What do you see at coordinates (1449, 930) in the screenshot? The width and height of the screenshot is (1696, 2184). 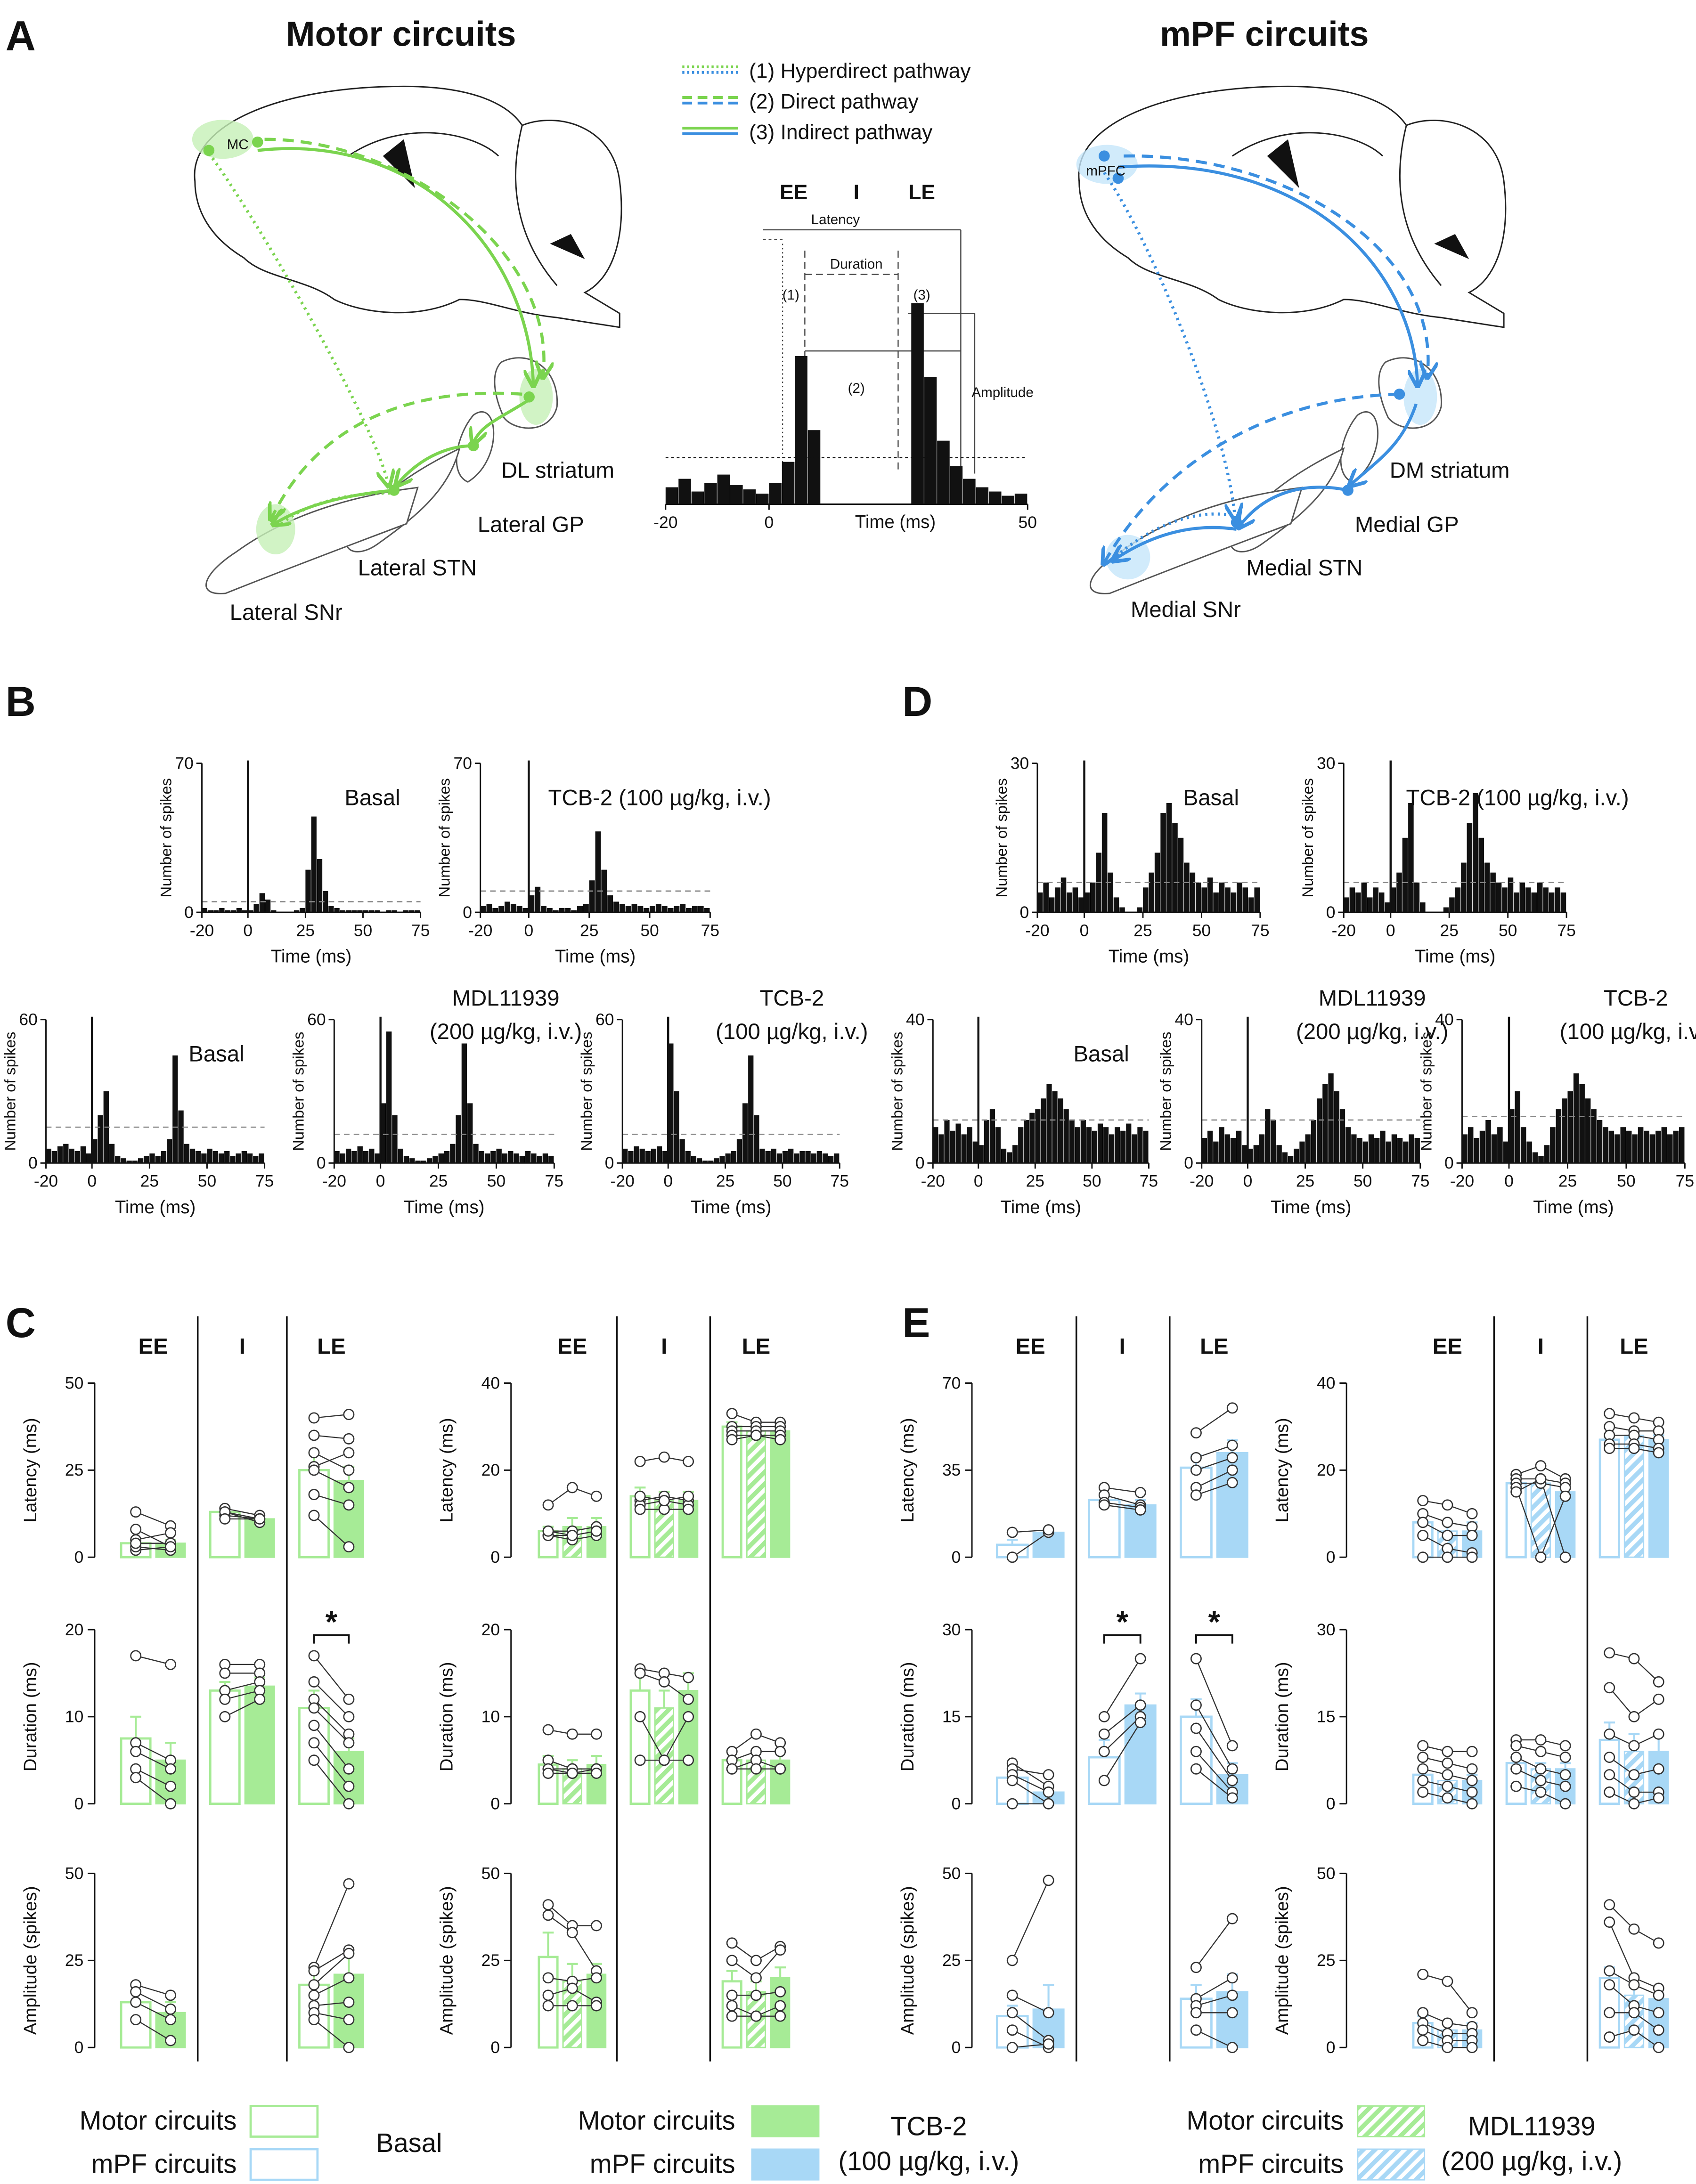 I see `x-tick-label: 25` at bounding box center [1449, 930].